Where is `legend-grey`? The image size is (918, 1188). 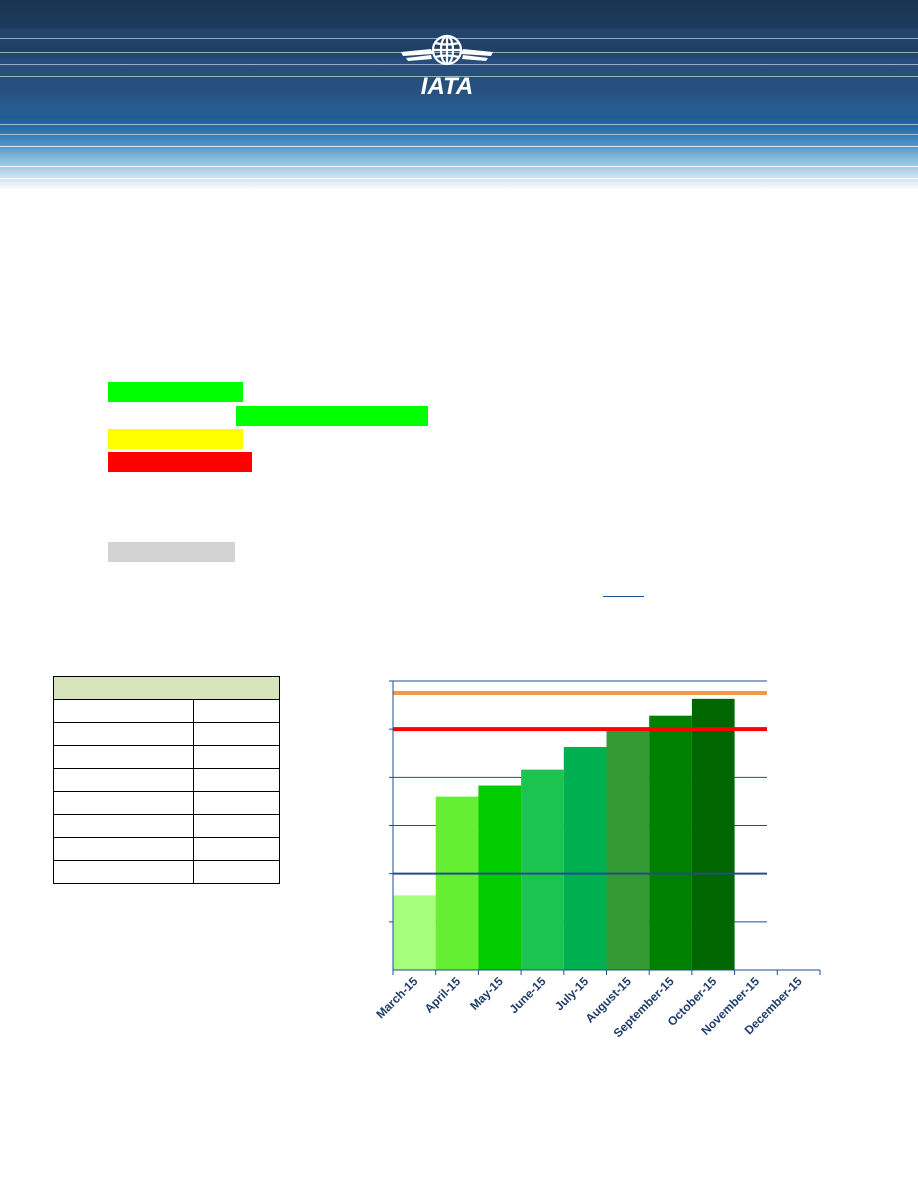 legend-grey is located at coordinates (171, 552).